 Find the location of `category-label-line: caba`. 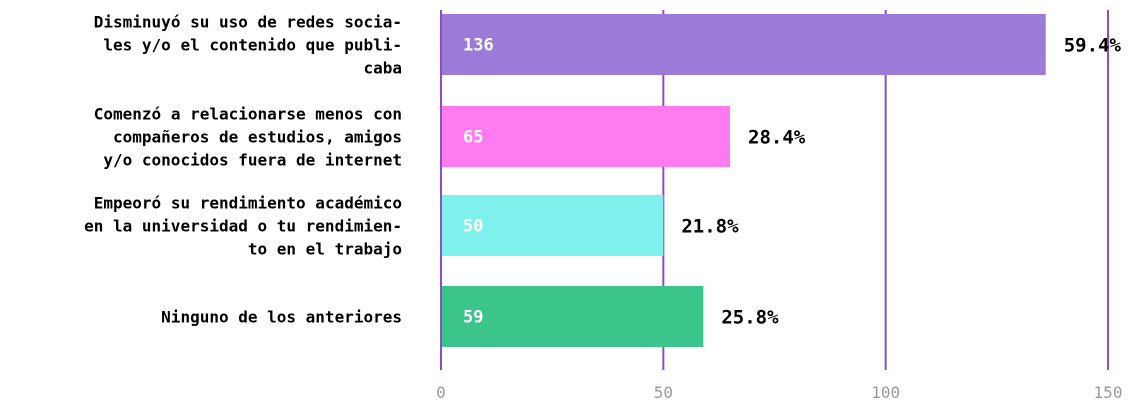

category-label-line: caba is located at coordinates (382, 68).